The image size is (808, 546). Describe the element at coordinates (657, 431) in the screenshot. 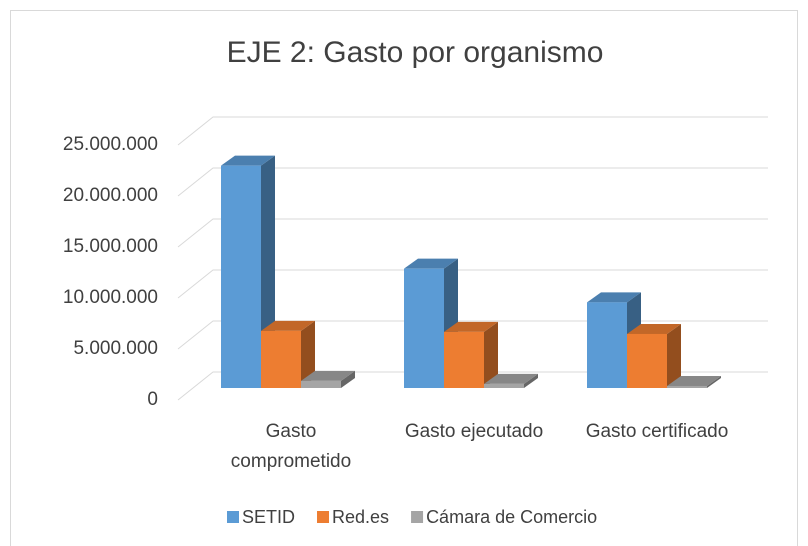

I see `x-tick-label: Gasto certificado` at that location.